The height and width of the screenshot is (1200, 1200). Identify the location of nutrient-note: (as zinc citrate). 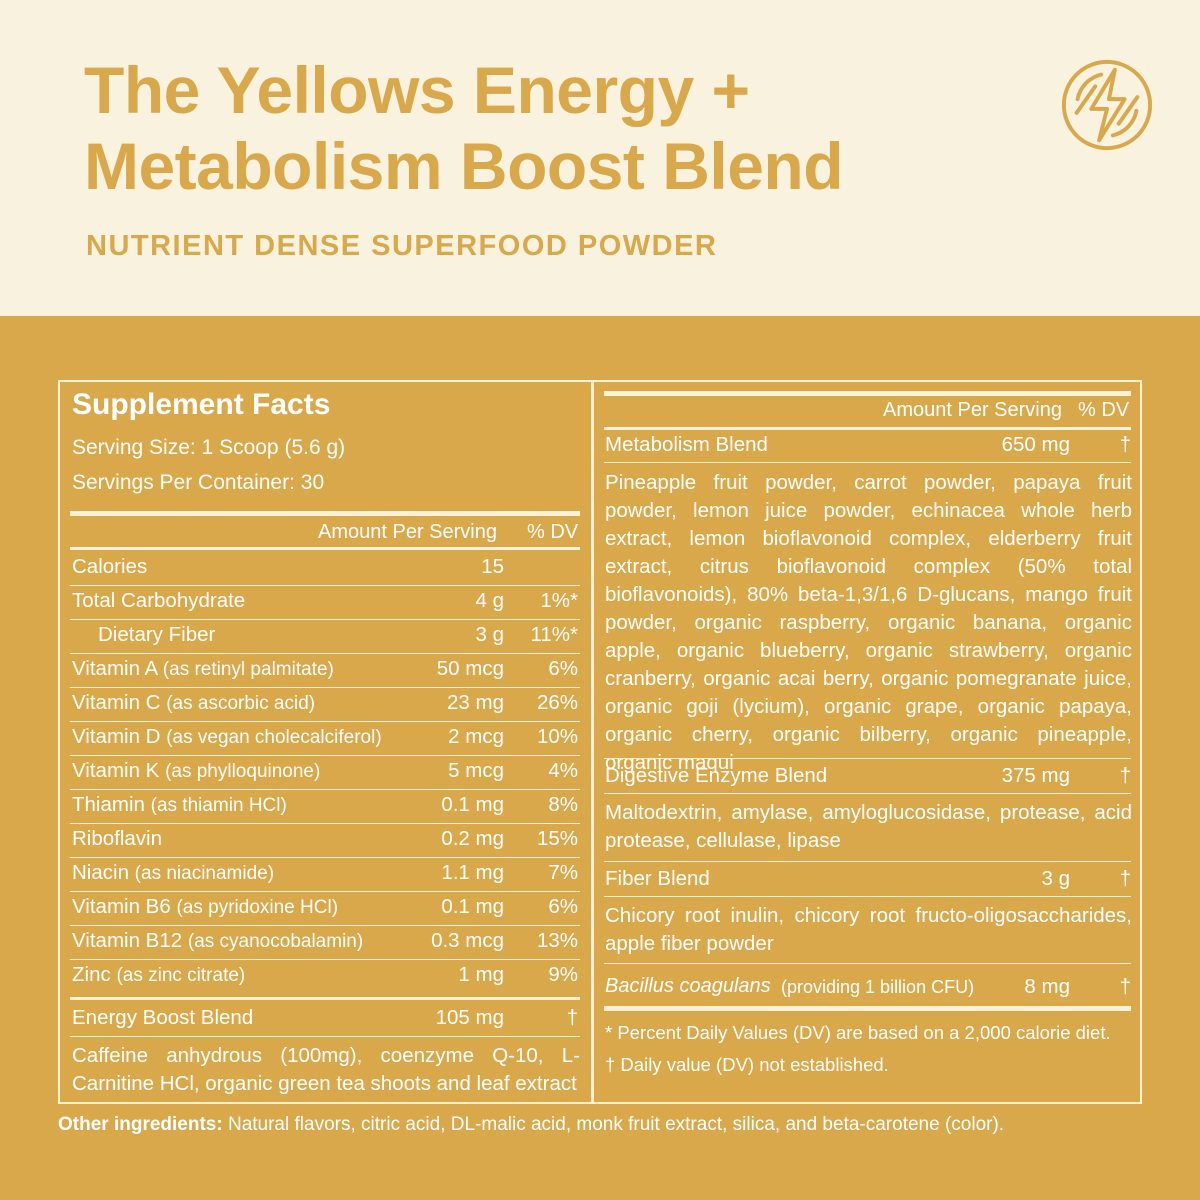
(181, 975).